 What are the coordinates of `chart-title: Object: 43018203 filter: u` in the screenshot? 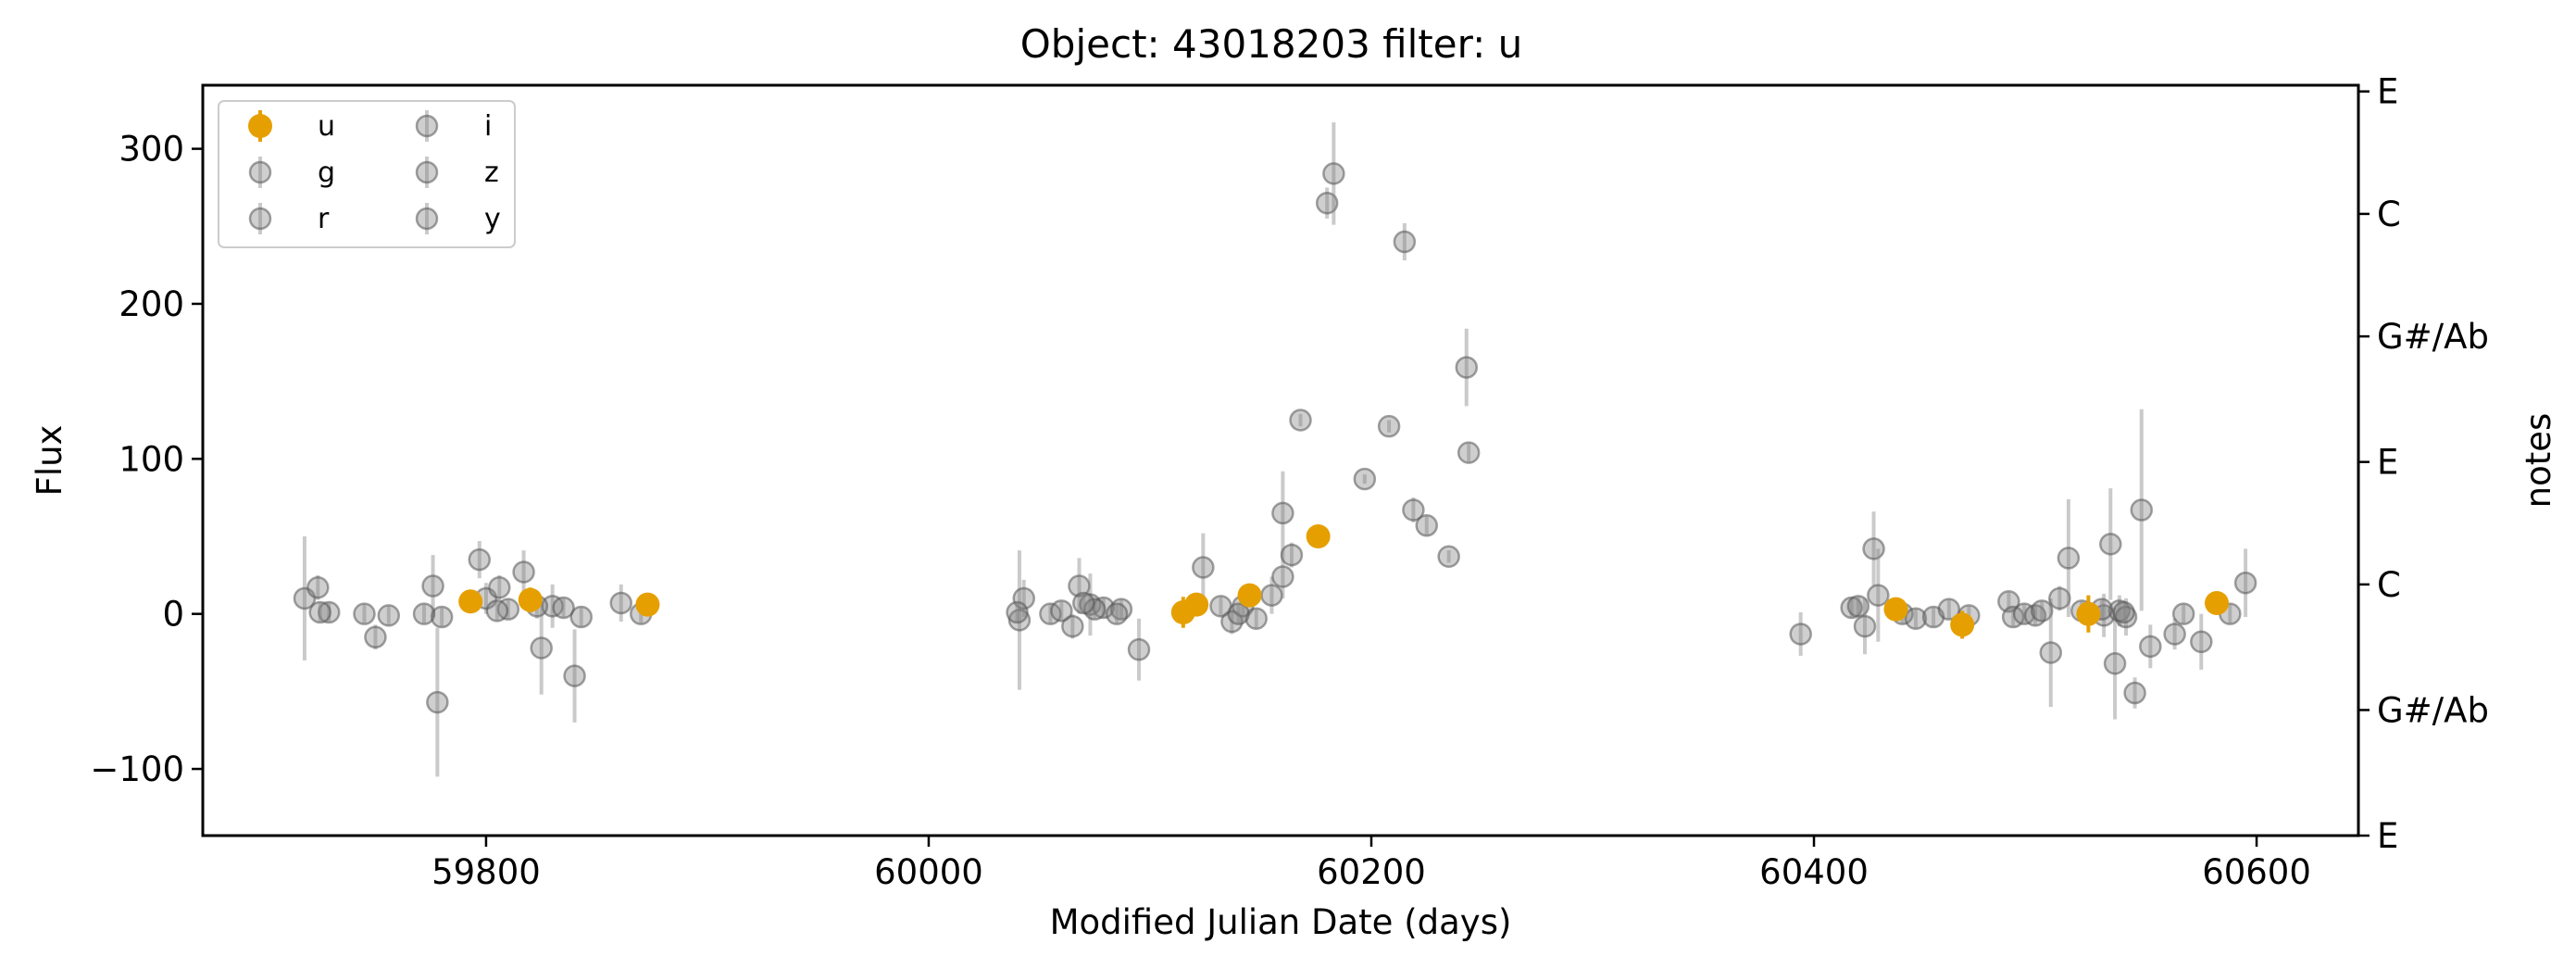 It's located at (1272, 44).